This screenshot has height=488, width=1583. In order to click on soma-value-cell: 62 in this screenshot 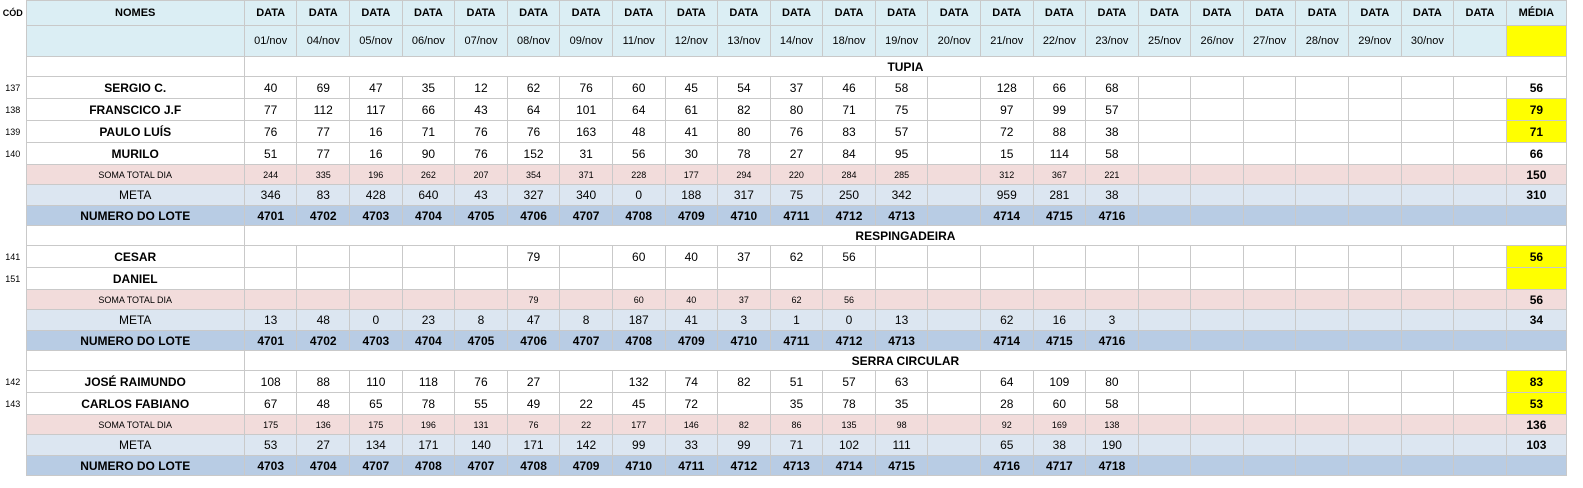, I will do `click(796, 299)`.